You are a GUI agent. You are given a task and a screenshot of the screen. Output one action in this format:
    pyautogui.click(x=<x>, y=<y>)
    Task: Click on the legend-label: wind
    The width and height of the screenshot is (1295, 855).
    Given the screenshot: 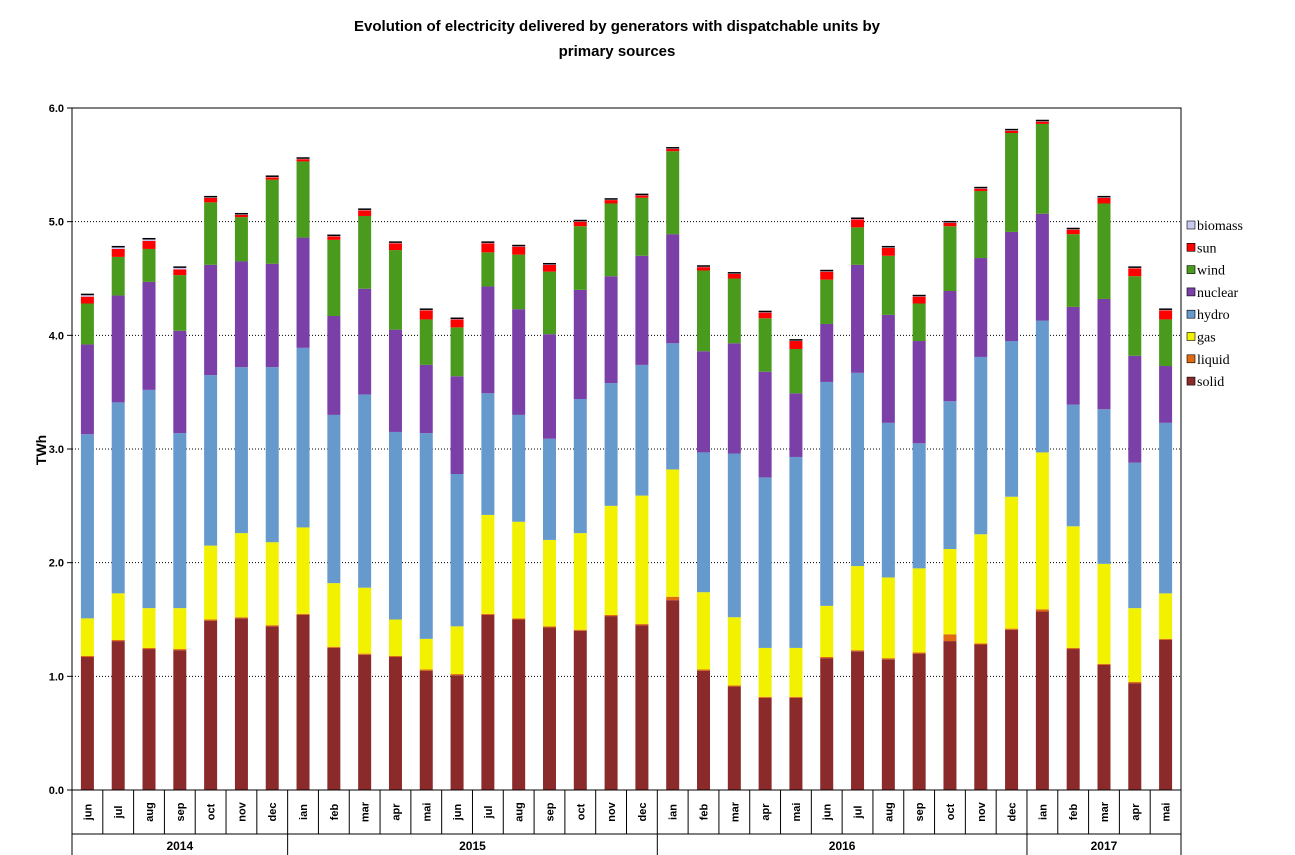 What is the action you would take?
    pyautogui.click(x=1211, y=271)
    